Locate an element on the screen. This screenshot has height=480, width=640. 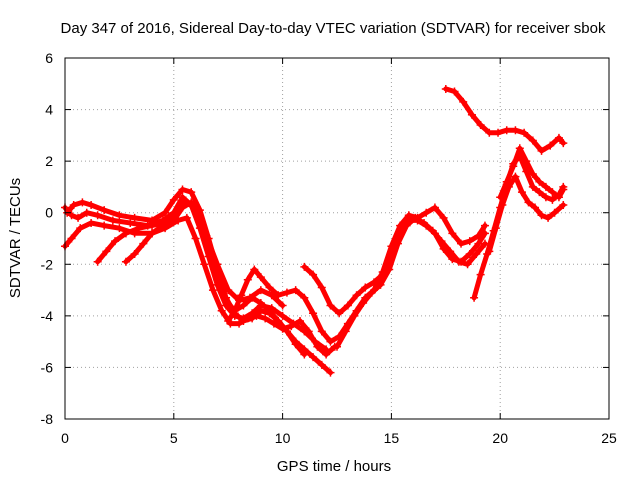
x-tick-label: 0 is located at coordinates (65, 438).